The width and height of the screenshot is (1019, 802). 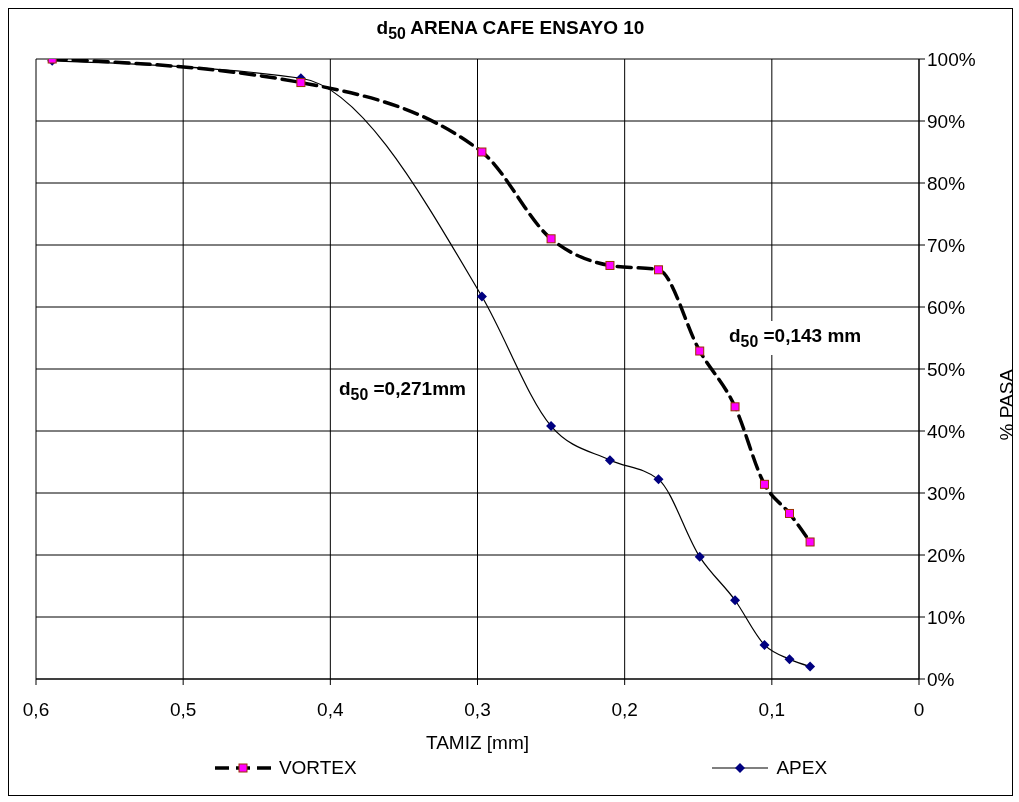 What do you see at coordinates (772, 710) in the screenshot?
I see `x-tick-label: 0,1` at bounding box center [772, 710].